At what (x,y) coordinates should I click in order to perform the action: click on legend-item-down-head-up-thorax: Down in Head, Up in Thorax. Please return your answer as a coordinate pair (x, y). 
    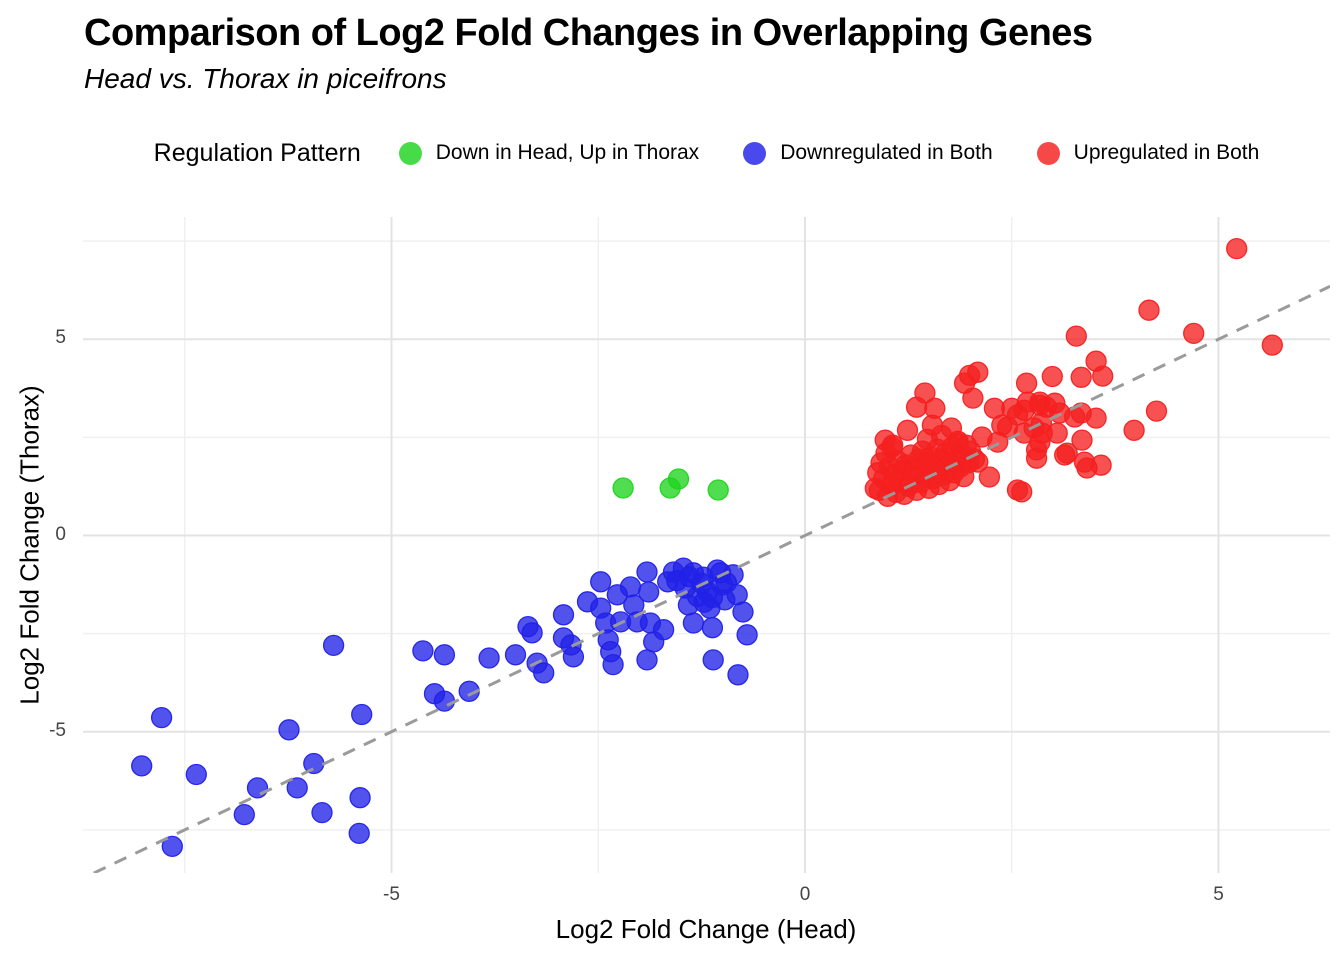
    Looking at the image, I should click on (549, 153).